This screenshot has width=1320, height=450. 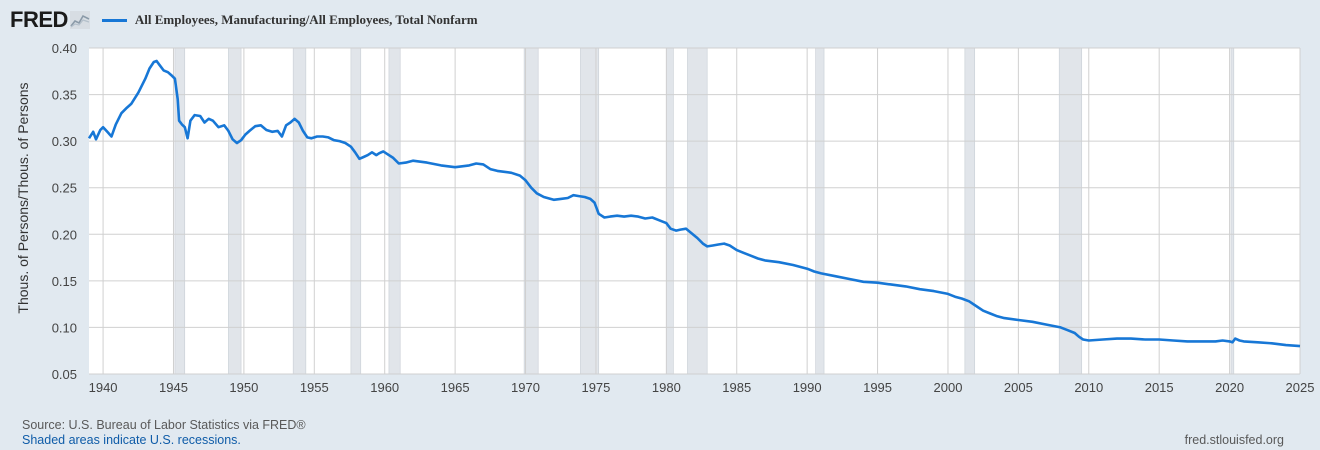 I want to click on line-chart-icon, so click(x=79, y=20).